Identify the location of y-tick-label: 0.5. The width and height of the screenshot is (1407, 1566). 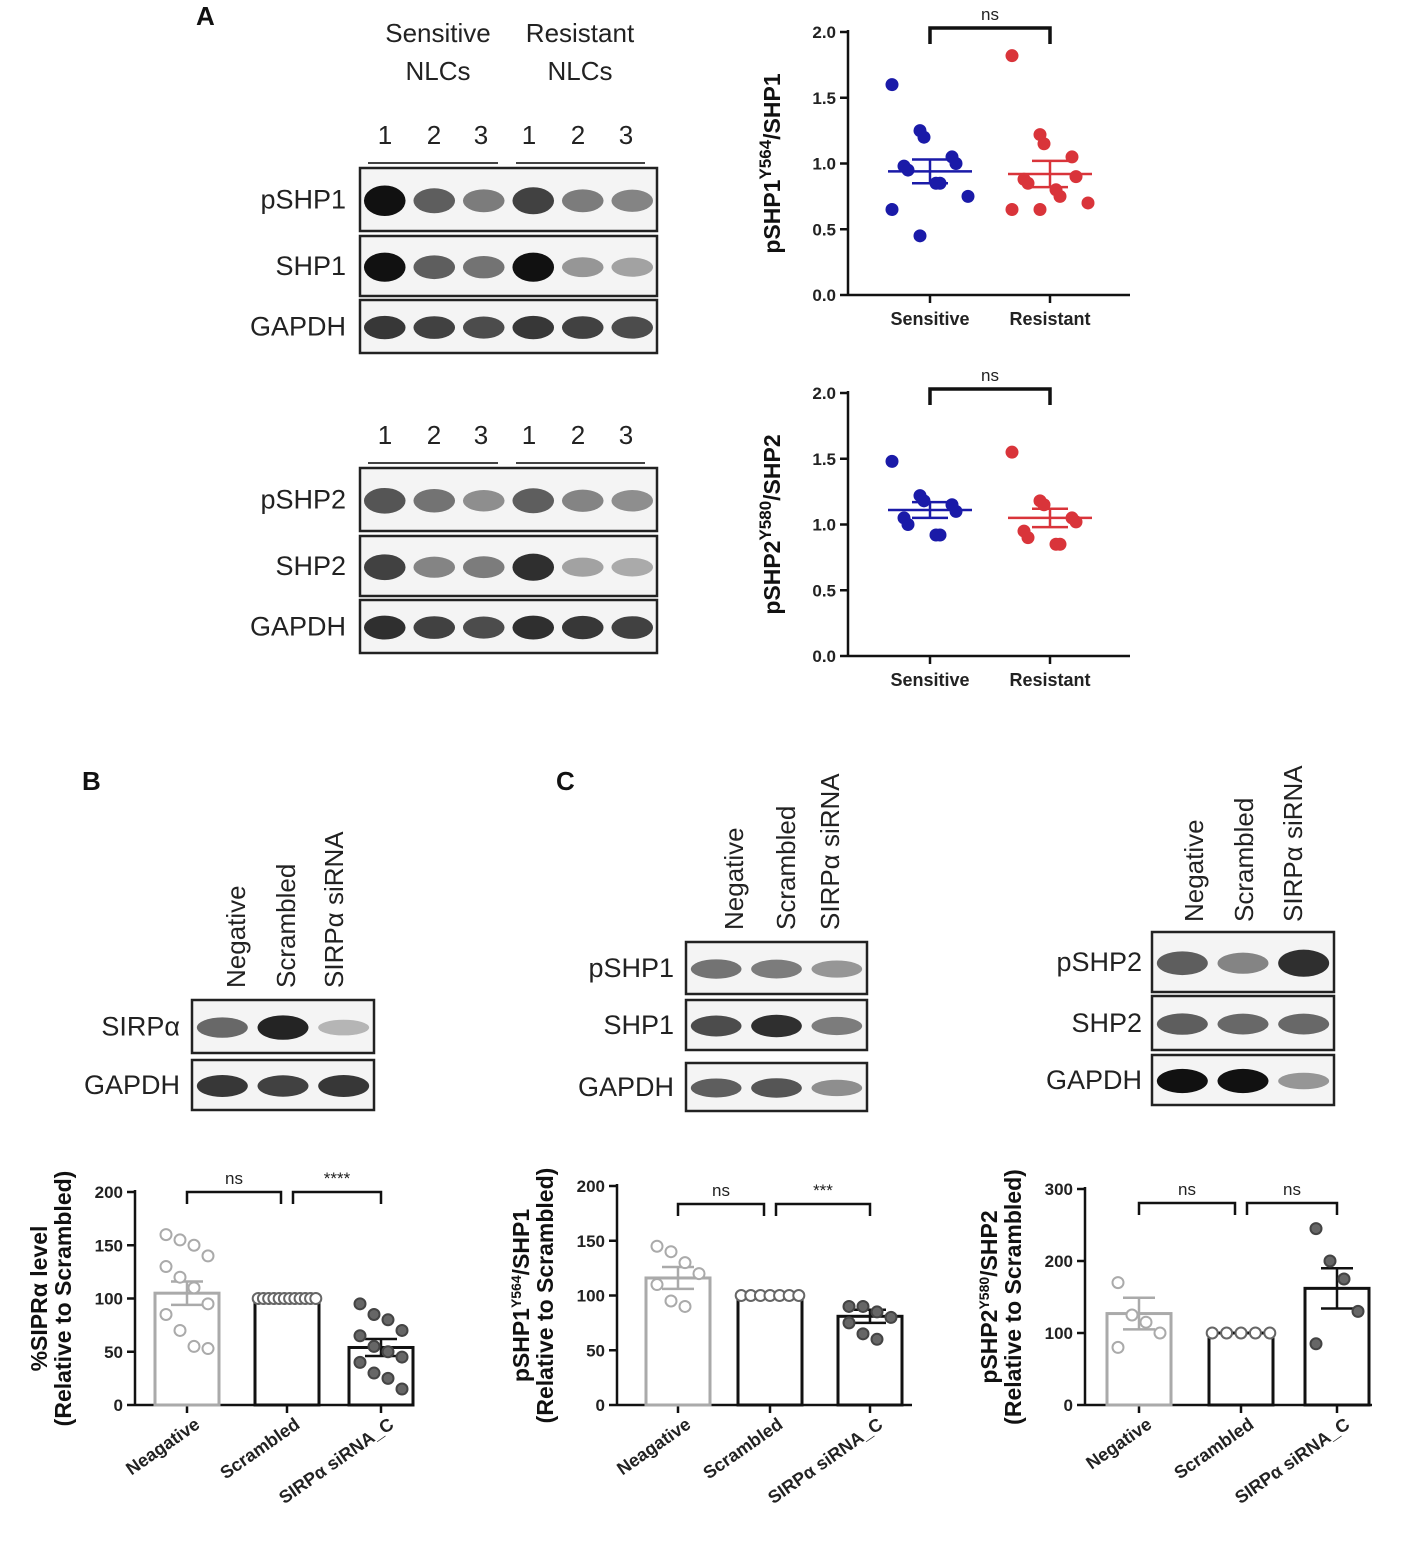
(824, 590).